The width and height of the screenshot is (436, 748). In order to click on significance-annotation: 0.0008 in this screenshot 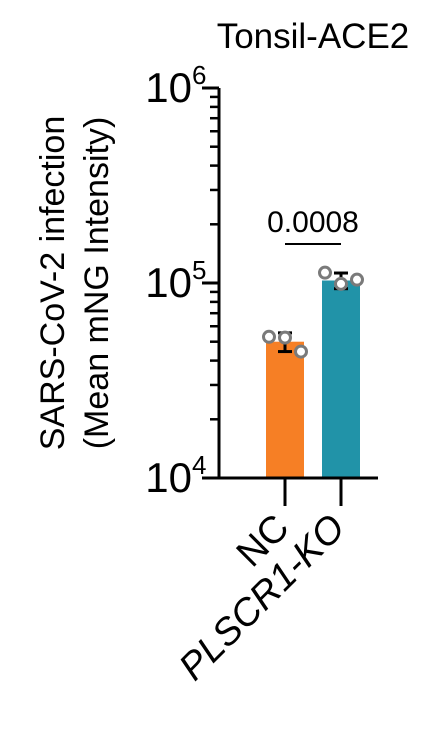, I will do `click(313, 225)`.